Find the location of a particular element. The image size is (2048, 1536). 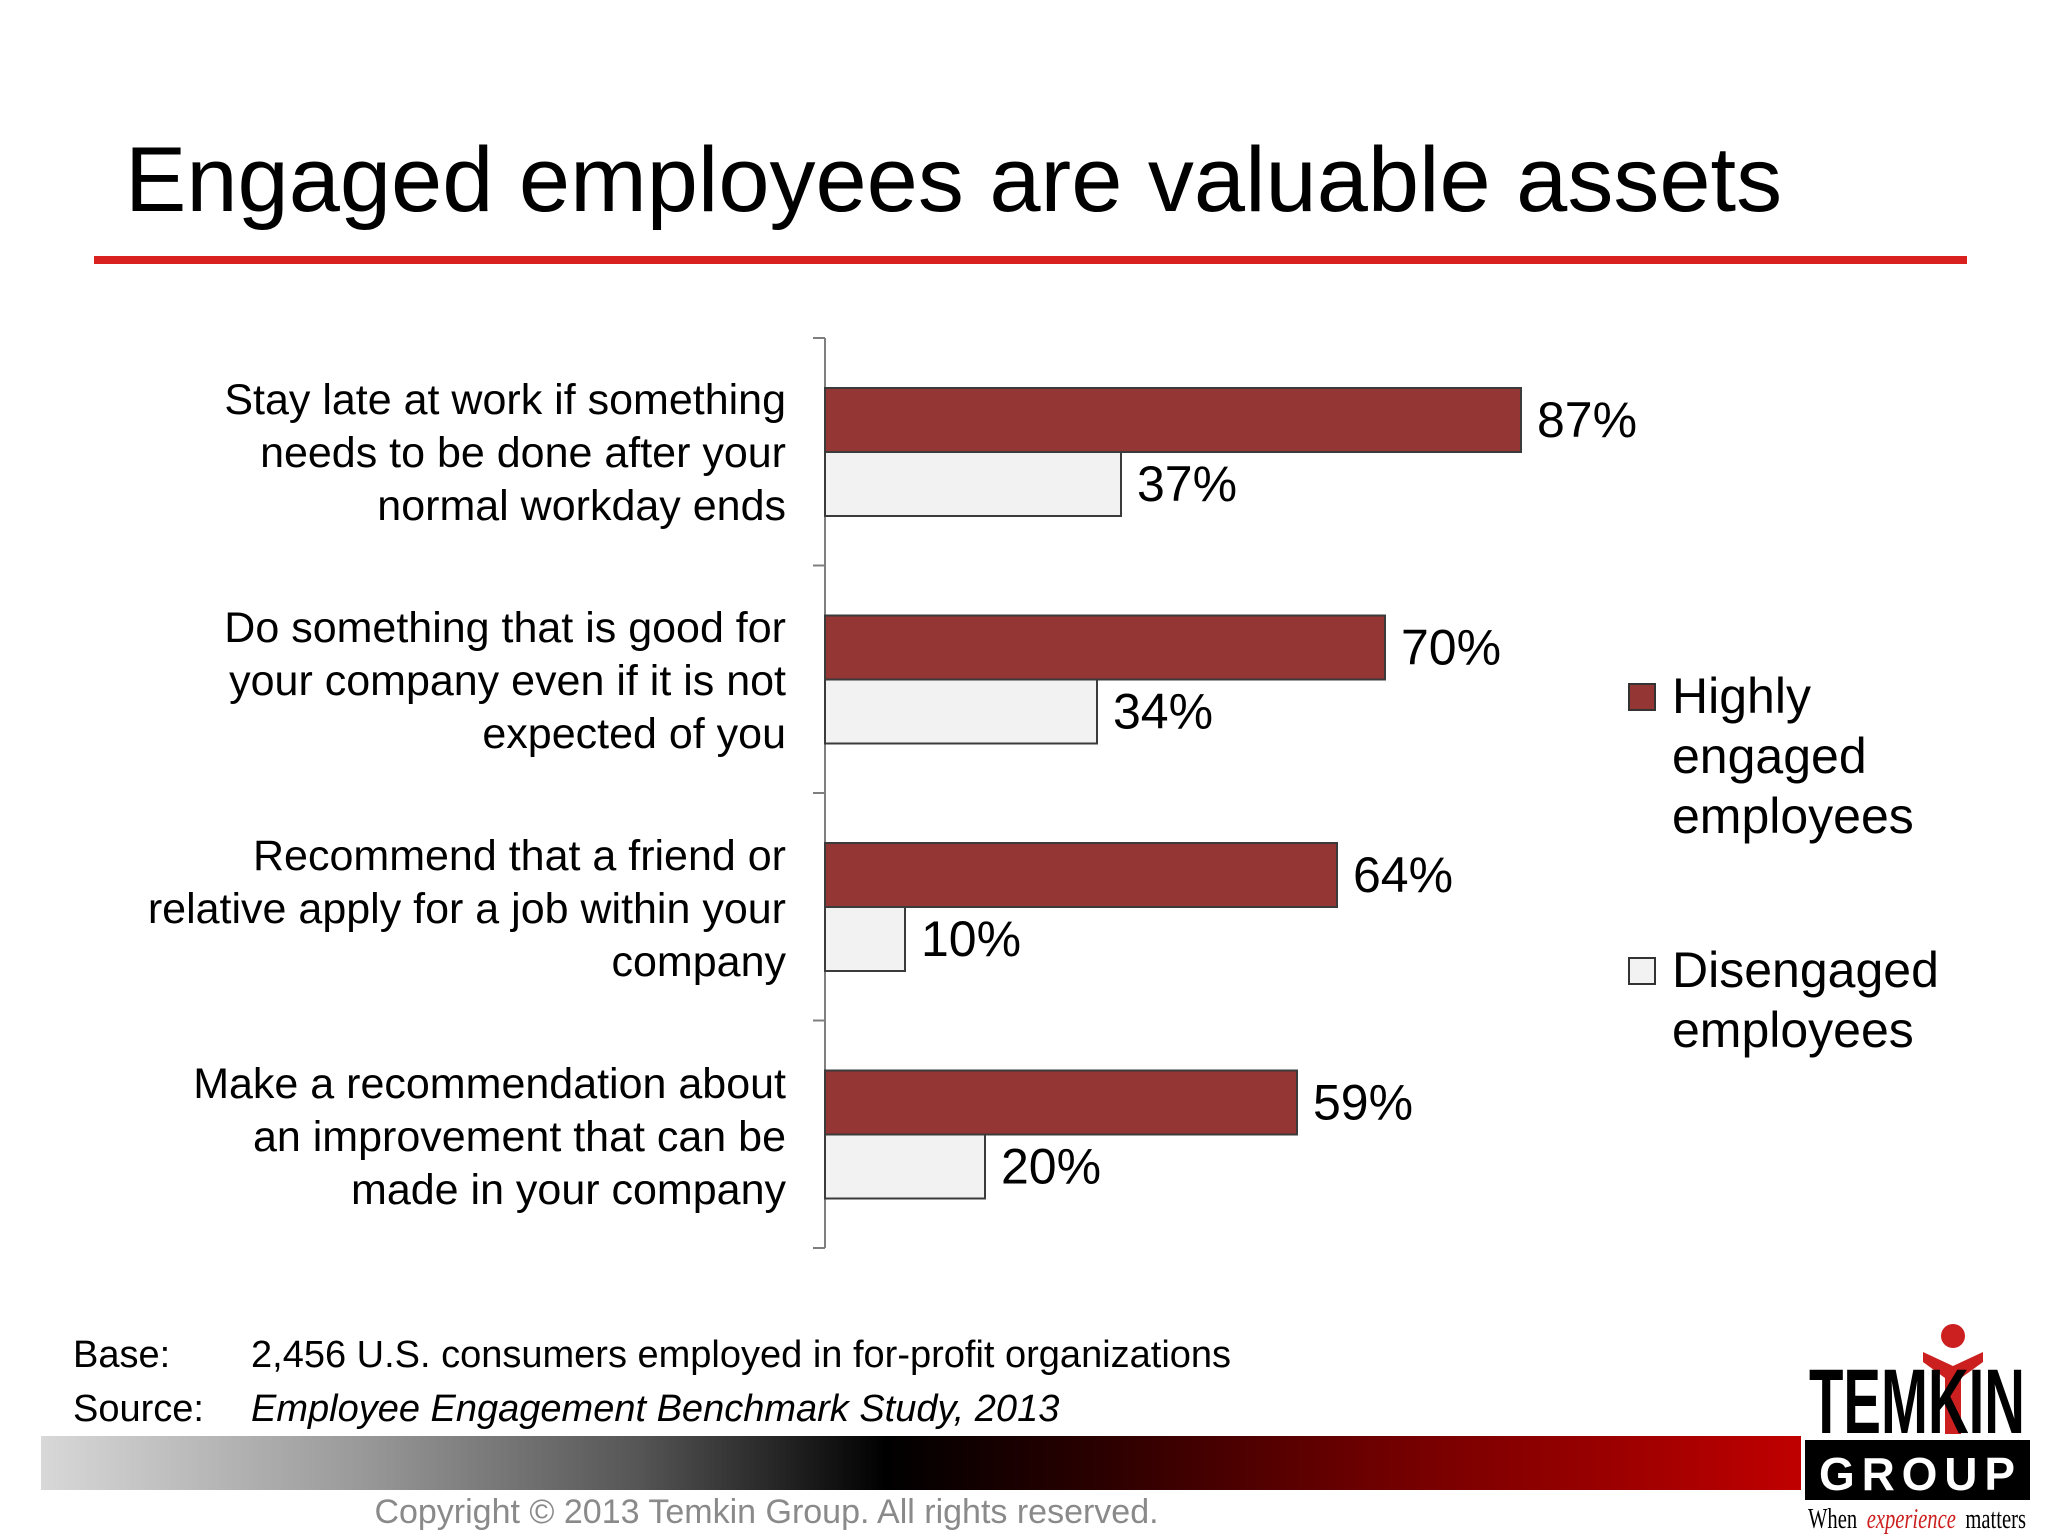

logo-tagline-when: When is located at coordinates (1832, 1519).